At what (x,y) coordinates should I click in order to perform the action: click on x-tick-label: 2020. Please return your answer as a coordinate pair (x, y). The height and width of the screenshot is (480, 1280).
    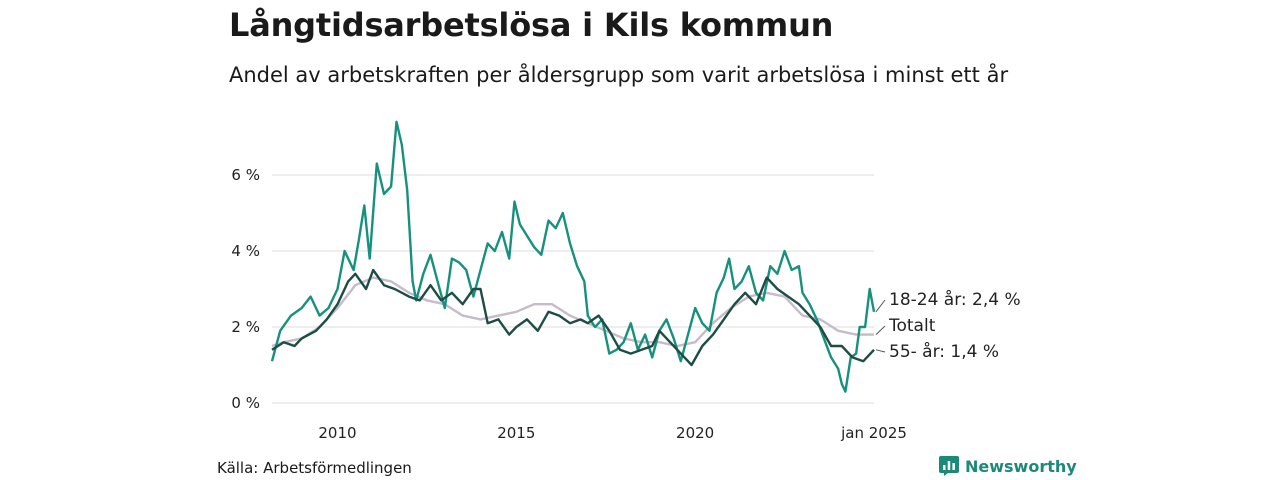
    Looking at the image, I should click on (695, 433).